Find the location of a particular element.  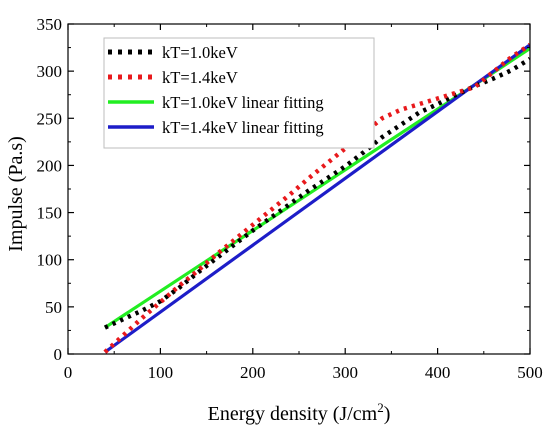

y-axis-label: Impulse (Pa.s) is located at coordinates (16, 194).